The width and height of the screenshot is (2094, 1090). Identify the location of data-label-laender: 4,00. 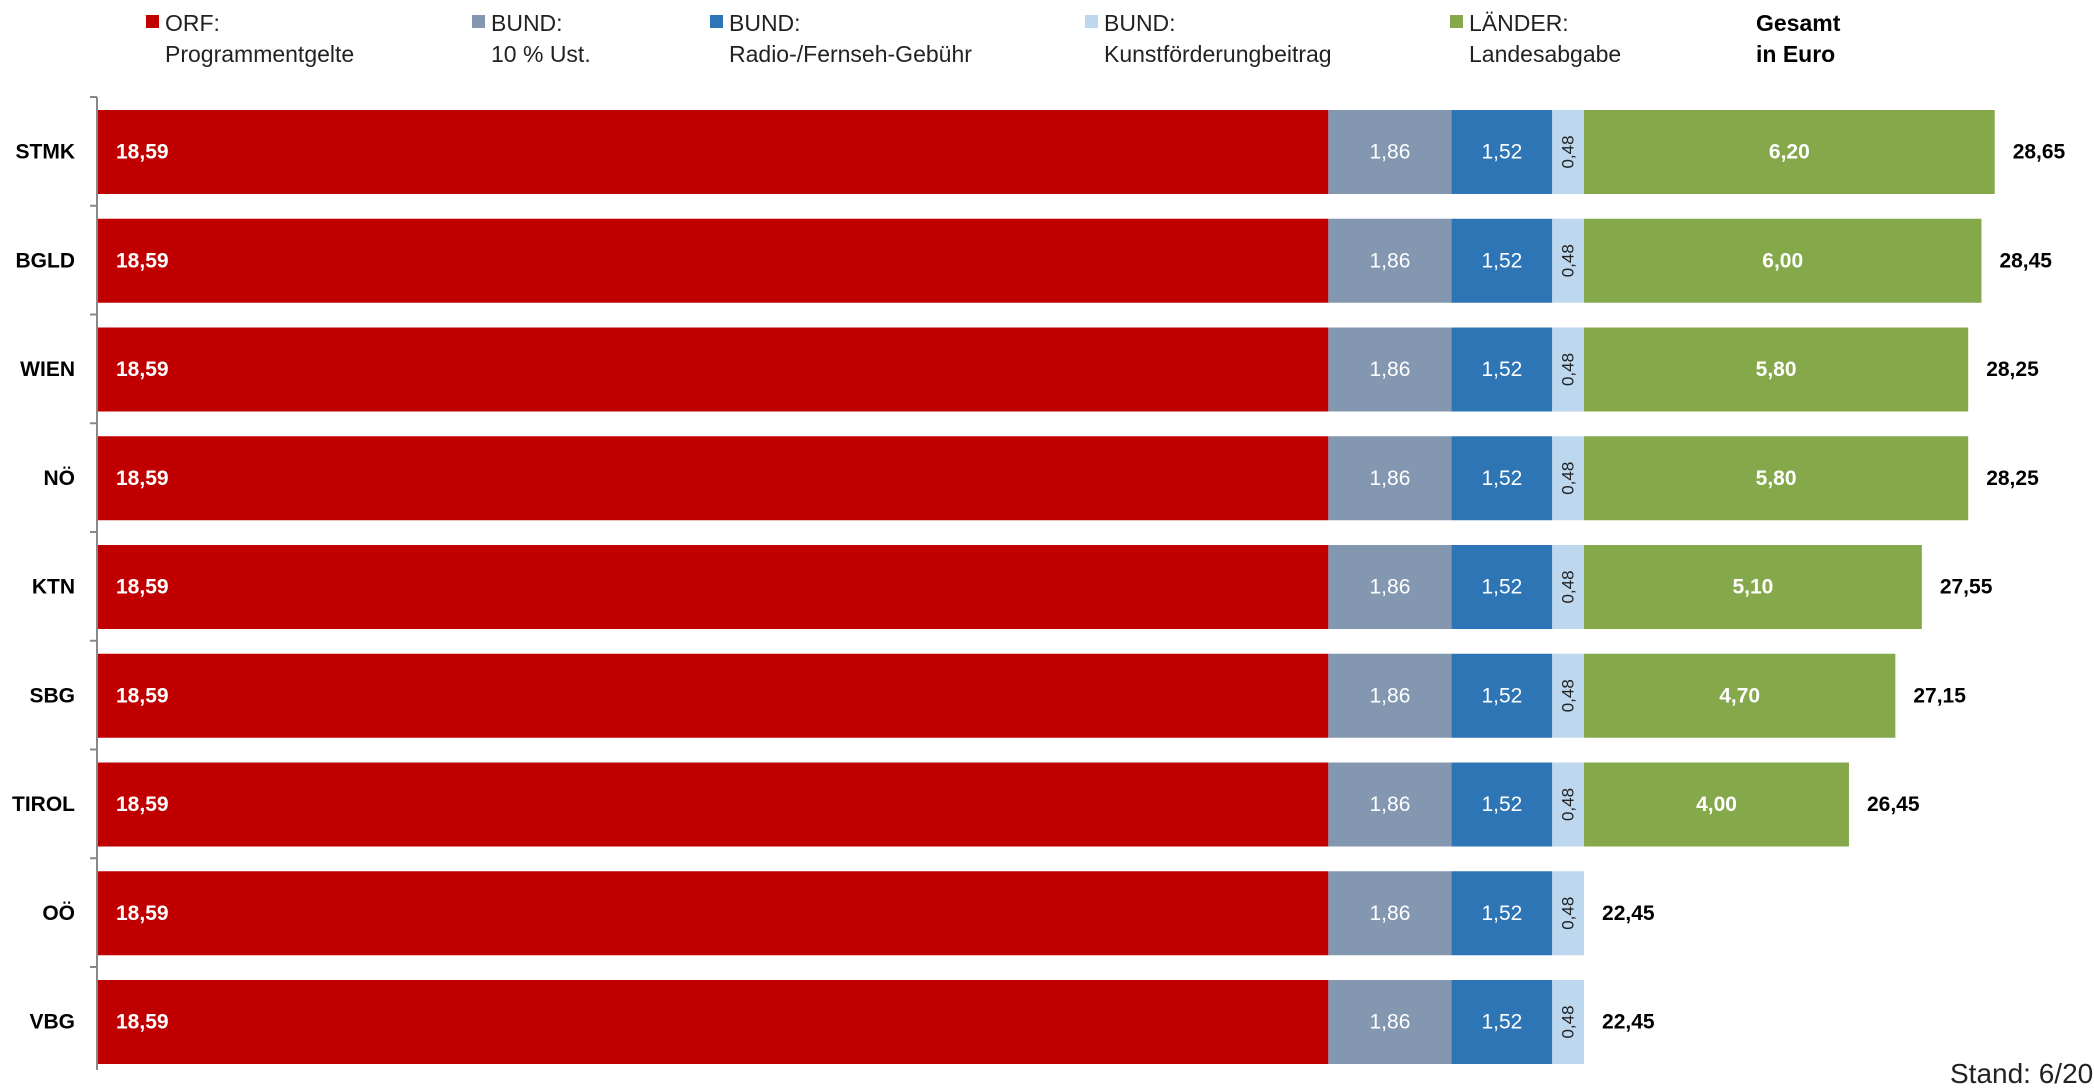
(1716, 804).